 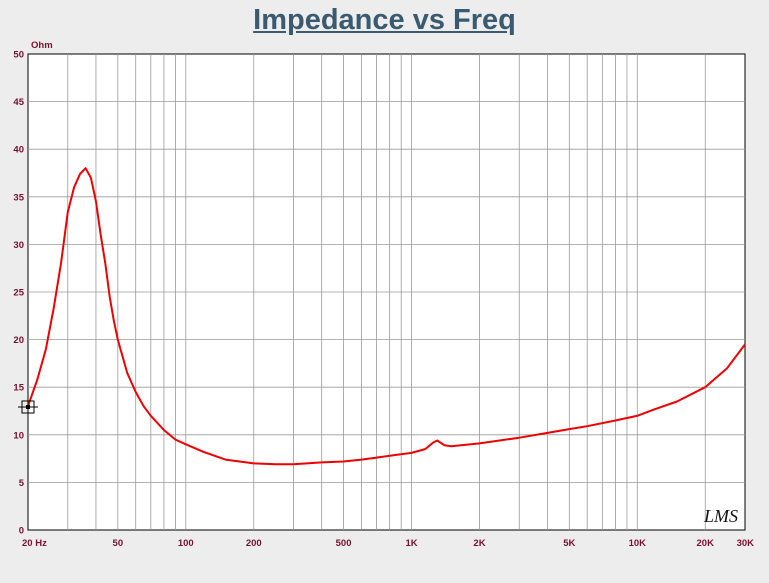 What do you see at coordinates (21, 531) in the screenshot?
I see `y-tick-label: 0` at bounding box center [21, 531].